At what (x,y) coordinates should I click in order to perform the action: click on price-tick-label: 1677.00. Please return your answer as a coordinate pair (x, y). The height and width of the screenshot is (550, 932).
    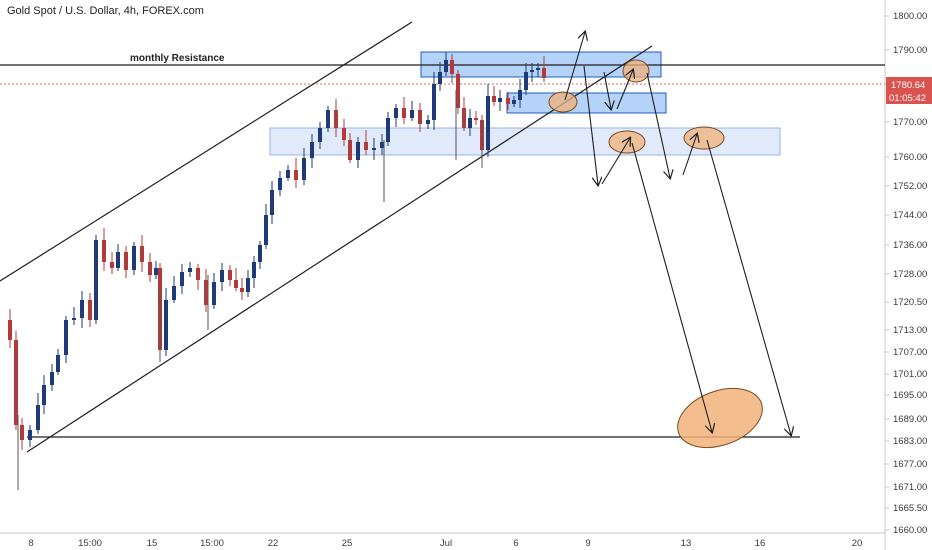
    Looking at the image, I should click on (910, 464).